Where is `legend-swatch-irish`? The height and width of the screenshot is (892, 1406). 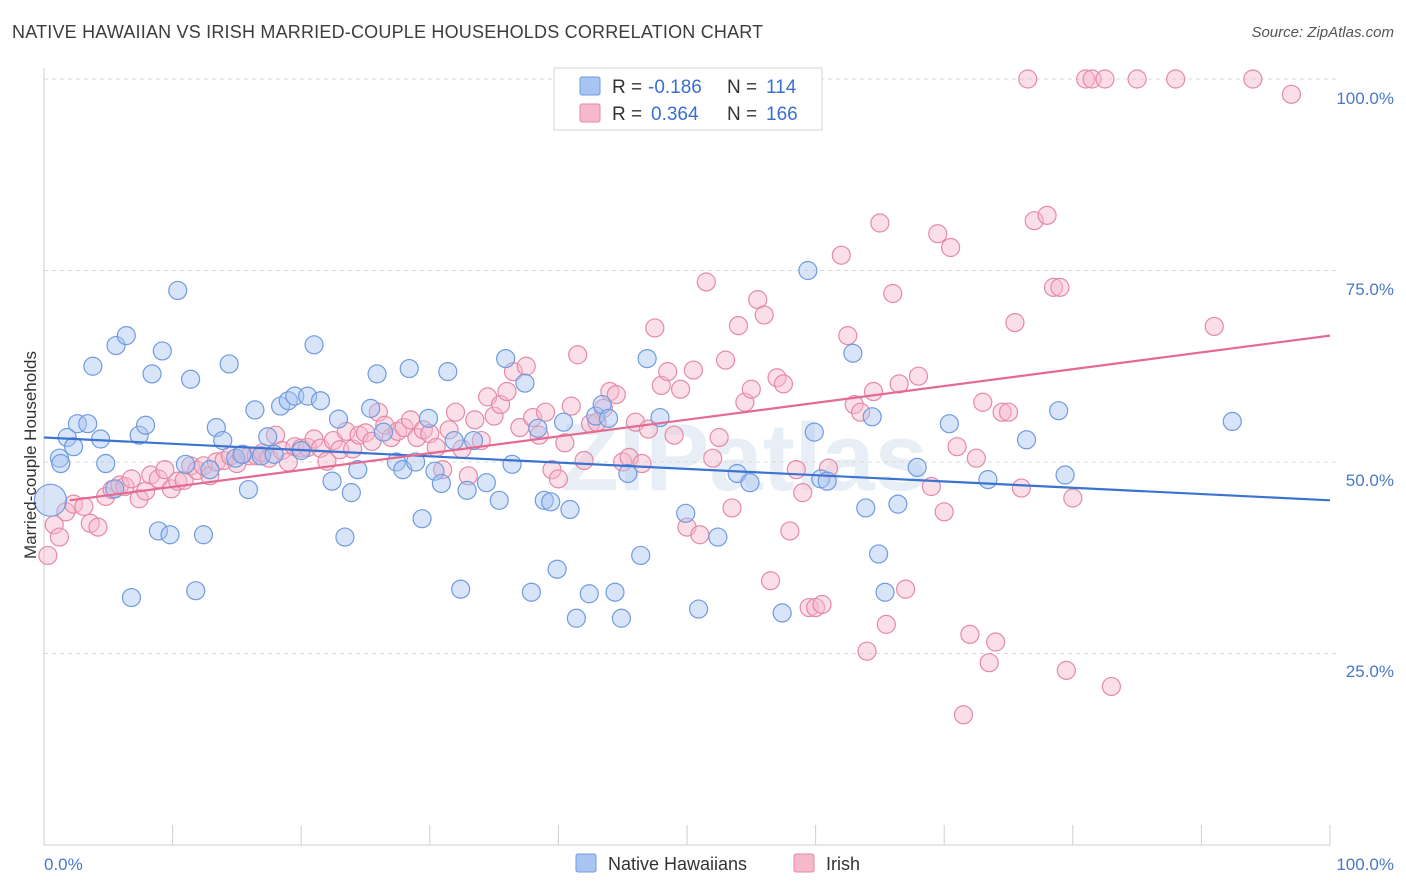
legend-swatch-irish is located at coordinates (590, 113).